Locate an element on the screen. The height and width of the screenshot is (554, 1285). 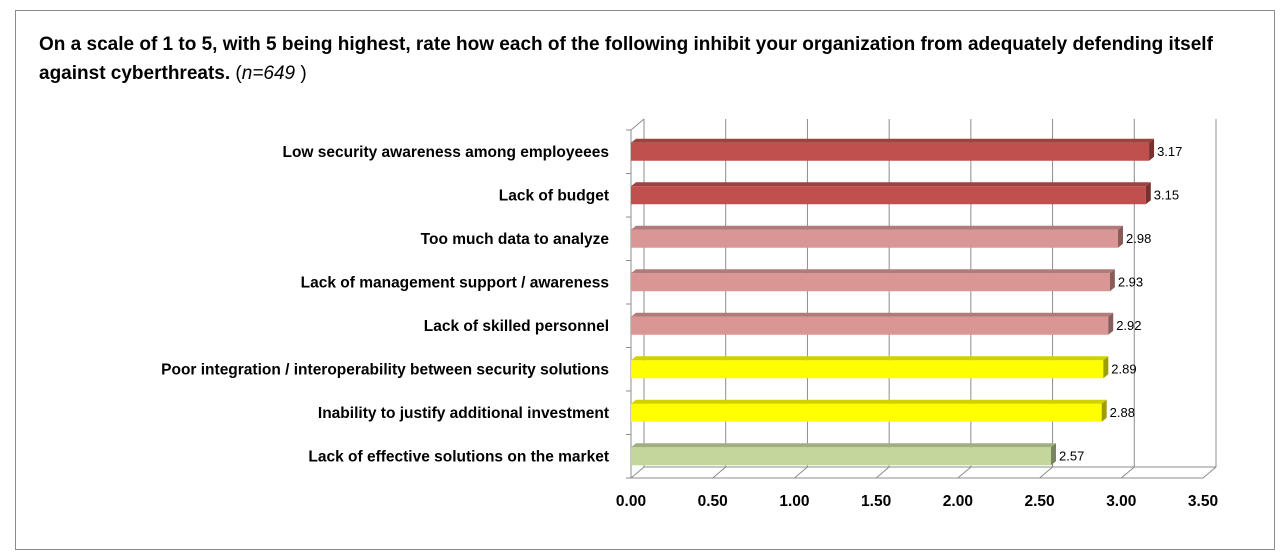
y-axis-depth-top is located at coordinates (637, 124).